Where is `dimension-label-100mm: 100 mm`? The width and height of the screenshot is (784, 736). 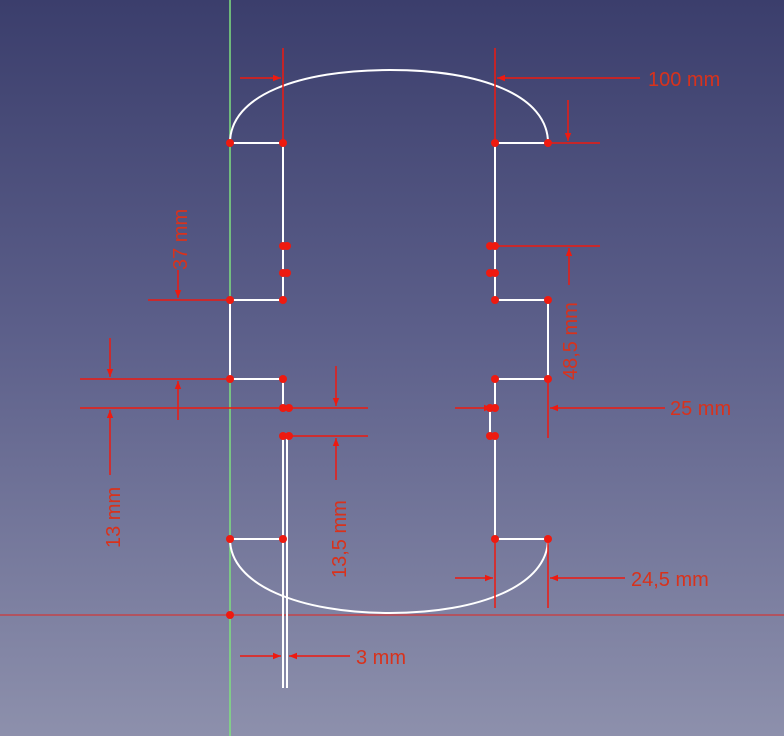 dimension-label-100mm: 100 mm is located at coordinates (684, 80).